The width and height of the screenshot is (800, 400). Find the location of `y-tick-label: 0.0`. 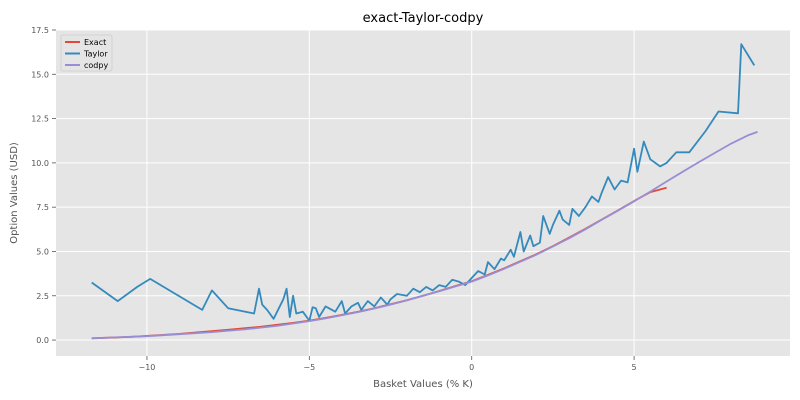

y-tick-label: 0.0 is located at coordinates (42, 340).